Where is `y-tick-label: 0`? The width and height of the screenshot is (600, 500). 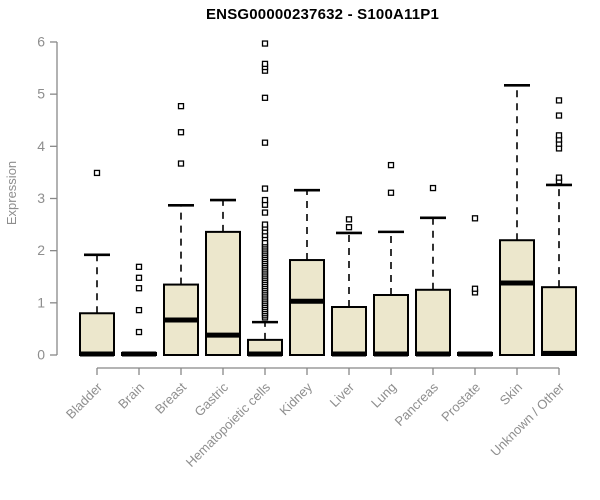 y-tick-label: 0 is located at coordinates (41, 355).